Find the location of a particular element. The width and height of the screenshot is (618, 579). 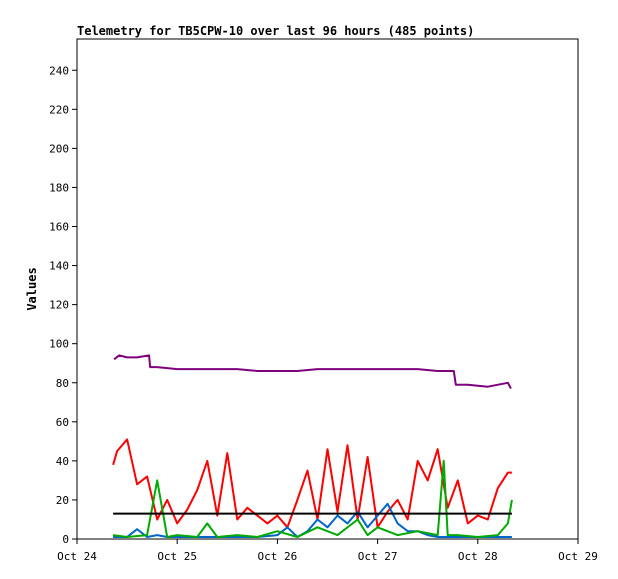

y-tick-label: 240 is located at coordinates (59, 70).